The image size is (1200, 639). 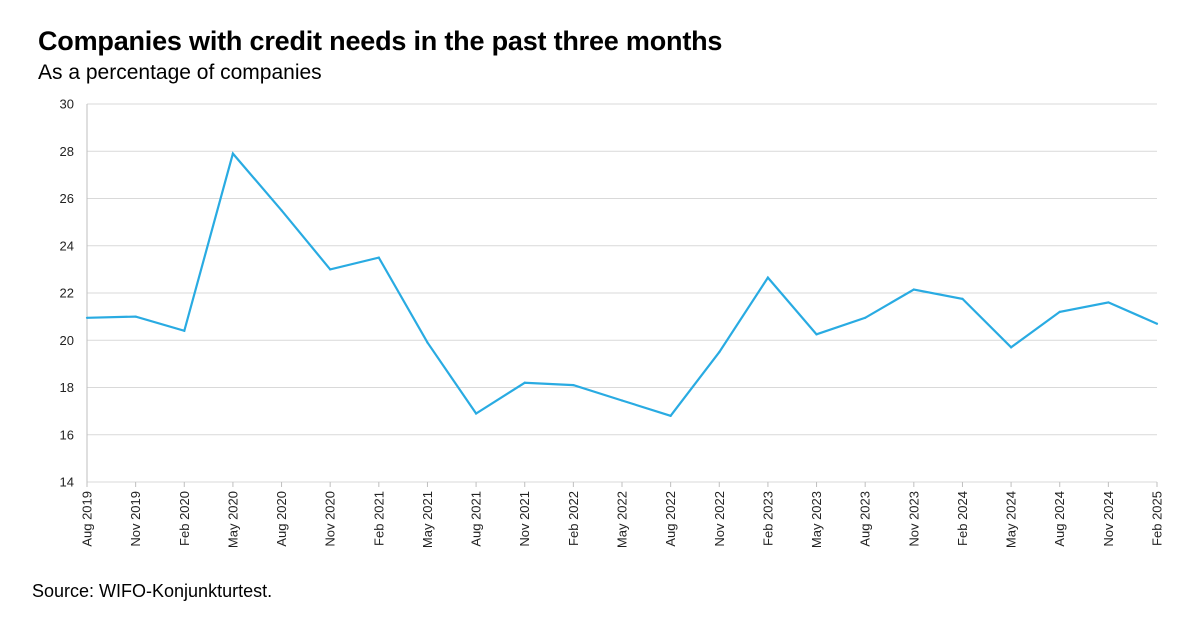 I want to click on chart-subtitle: As a percentage of companies, so click(x=180, y=72).